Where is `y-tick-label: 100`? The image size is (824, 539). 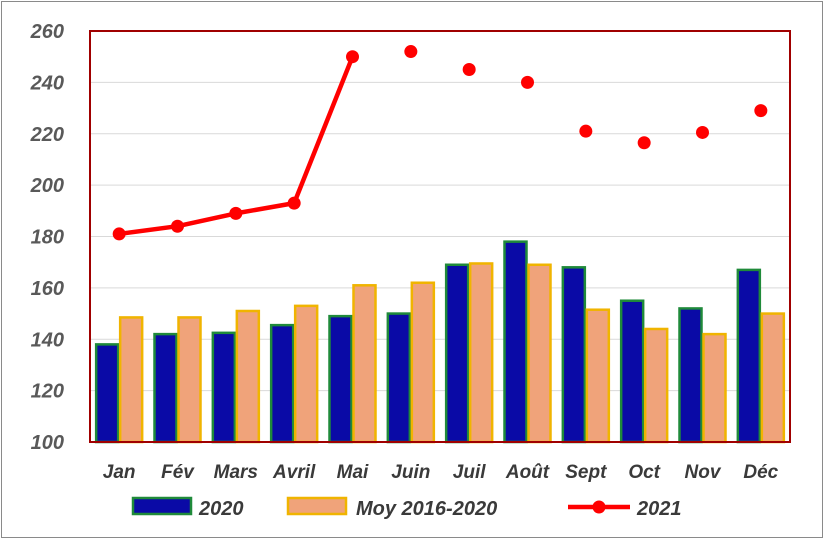 y-tick-label: 100 is located at coordinates (47, 443).